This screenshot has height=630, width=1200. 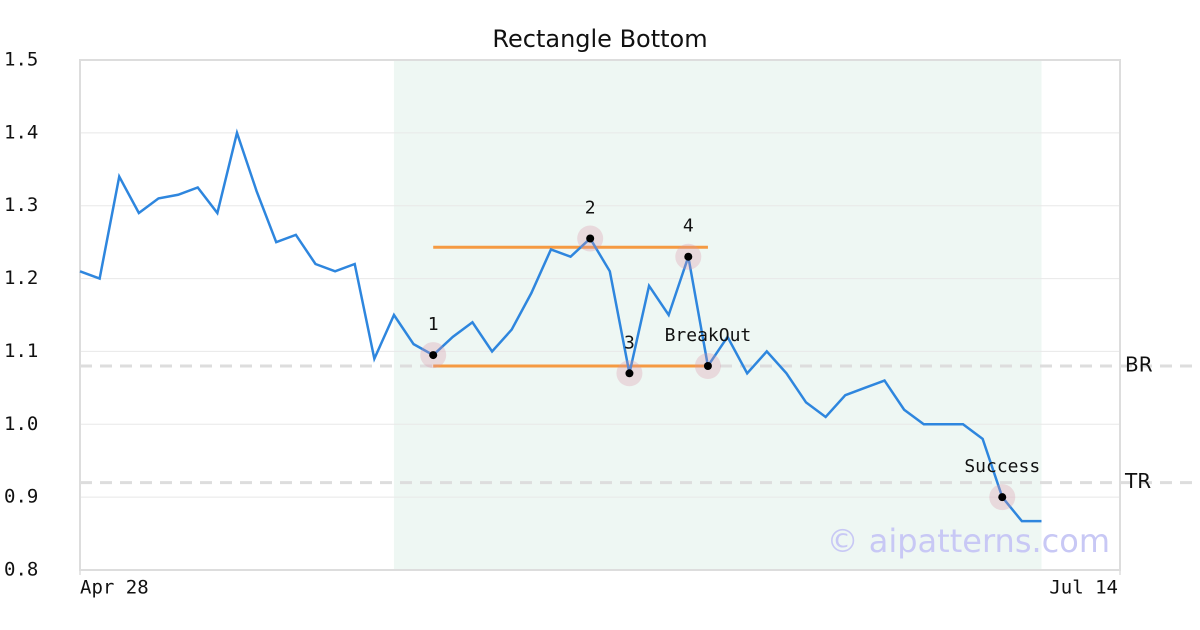 What do you see at coordinates (968, 541) in the screenshot?
I see `watermark: © aipatterns.com` at bounding box center [968, 541].